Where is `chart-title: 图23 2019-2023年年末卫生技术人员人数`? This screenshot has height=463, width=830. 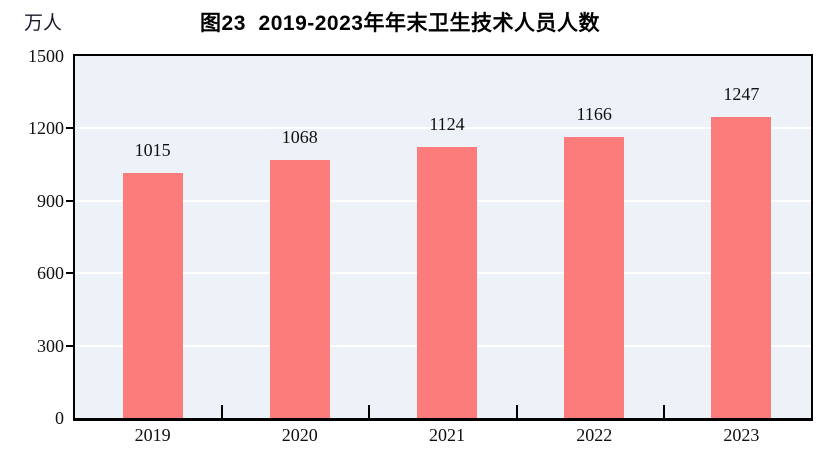
chart-title: 图23 2019-2023年年末卫生技术人员人数 is located at coordinates (400, 23).